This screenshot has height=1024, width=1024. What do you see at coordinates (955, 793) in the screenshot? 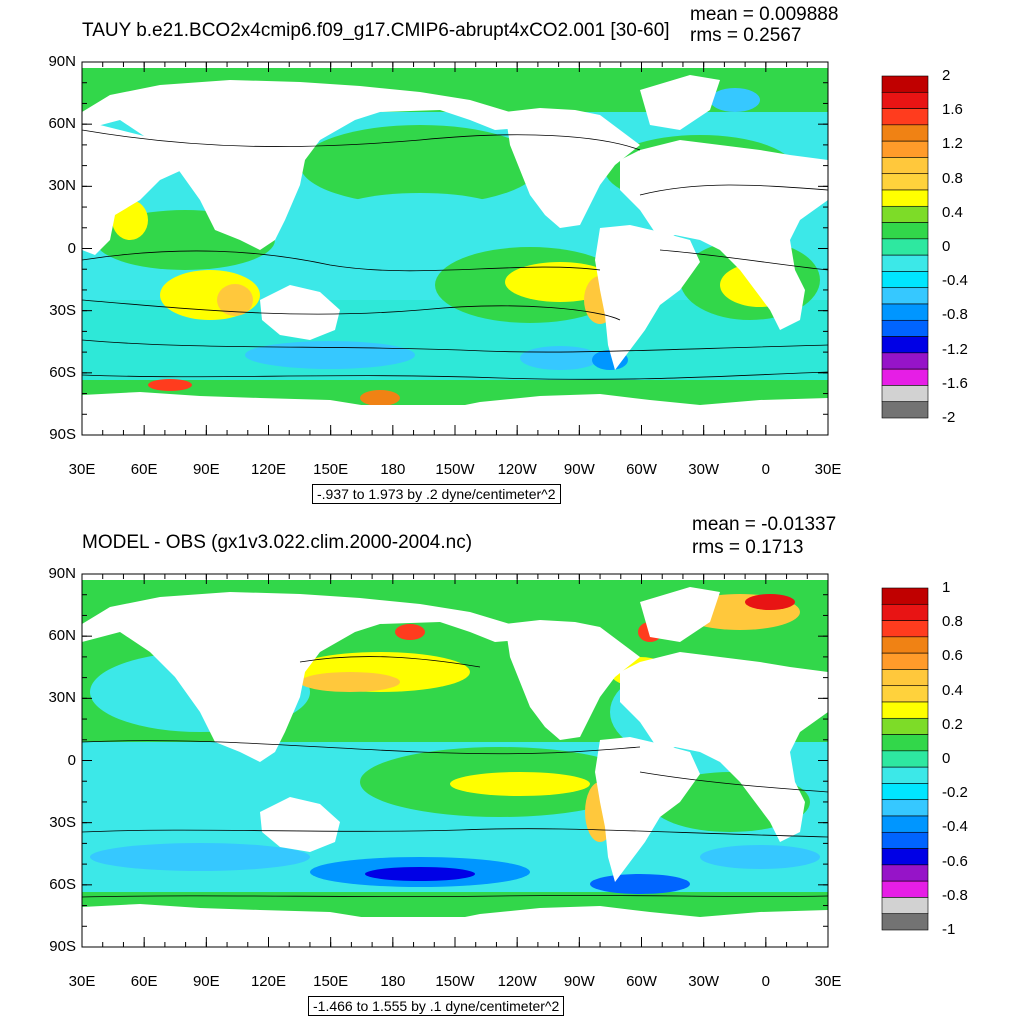
I see `colorbar-label: -0.2` at bounding box center [955, 793].